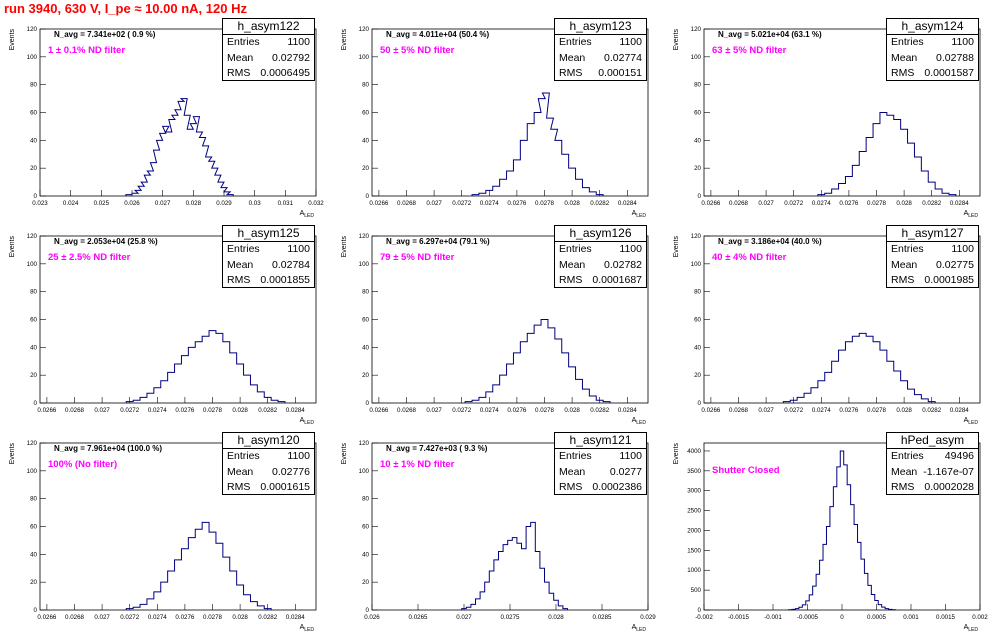 The height and width of the screenshot is (631, 996). I want to click on stats-value: 0.02782, so click(623, 266).